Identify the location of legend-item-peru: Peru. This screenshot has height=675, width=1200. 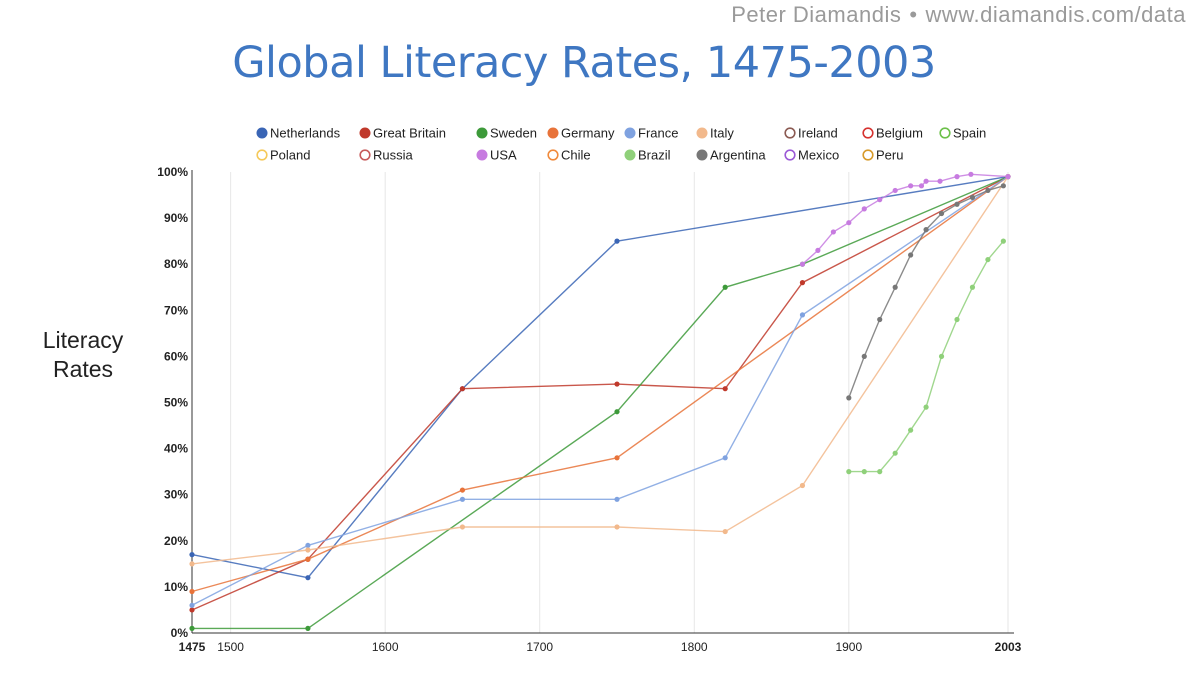
(882, 155).